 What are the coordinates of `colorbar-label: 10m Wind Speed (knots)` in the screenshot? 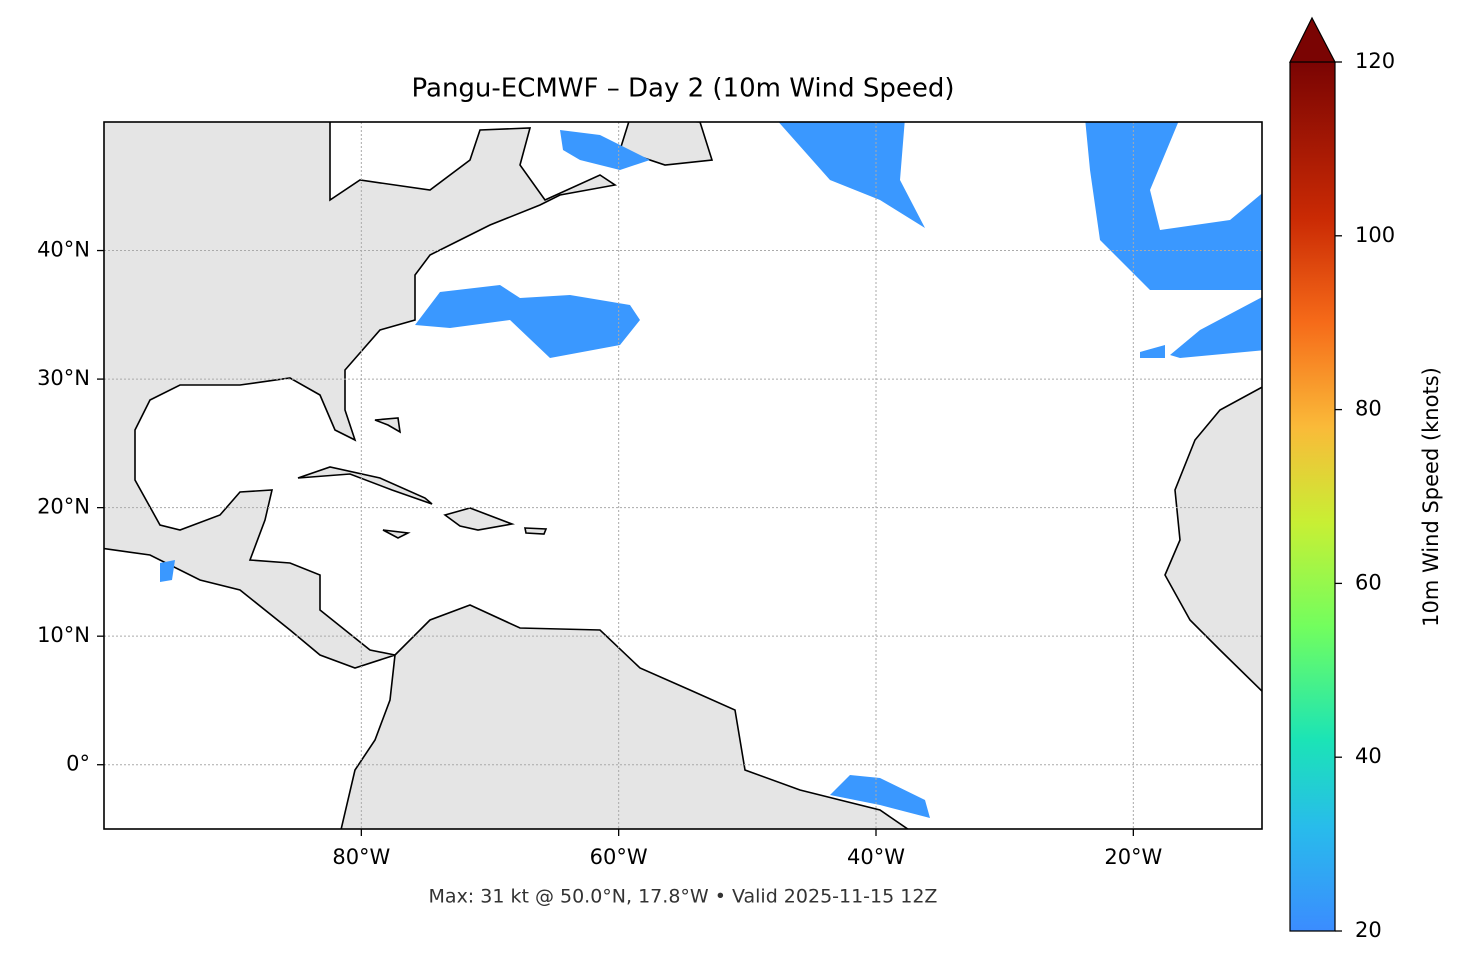 It's located at (1431, 497).